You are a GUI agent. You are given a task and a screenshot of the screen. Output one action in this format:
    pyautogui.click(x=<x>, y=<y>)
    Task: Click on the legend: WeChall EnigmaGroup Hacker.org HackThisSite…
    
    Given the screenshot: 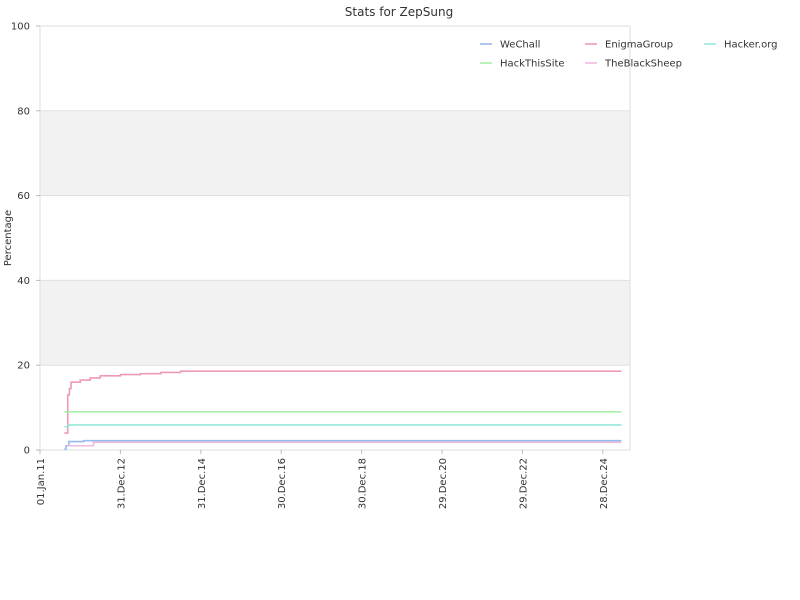 What is the action you would take?
    pyautogui.click(x=629, y=55)
    